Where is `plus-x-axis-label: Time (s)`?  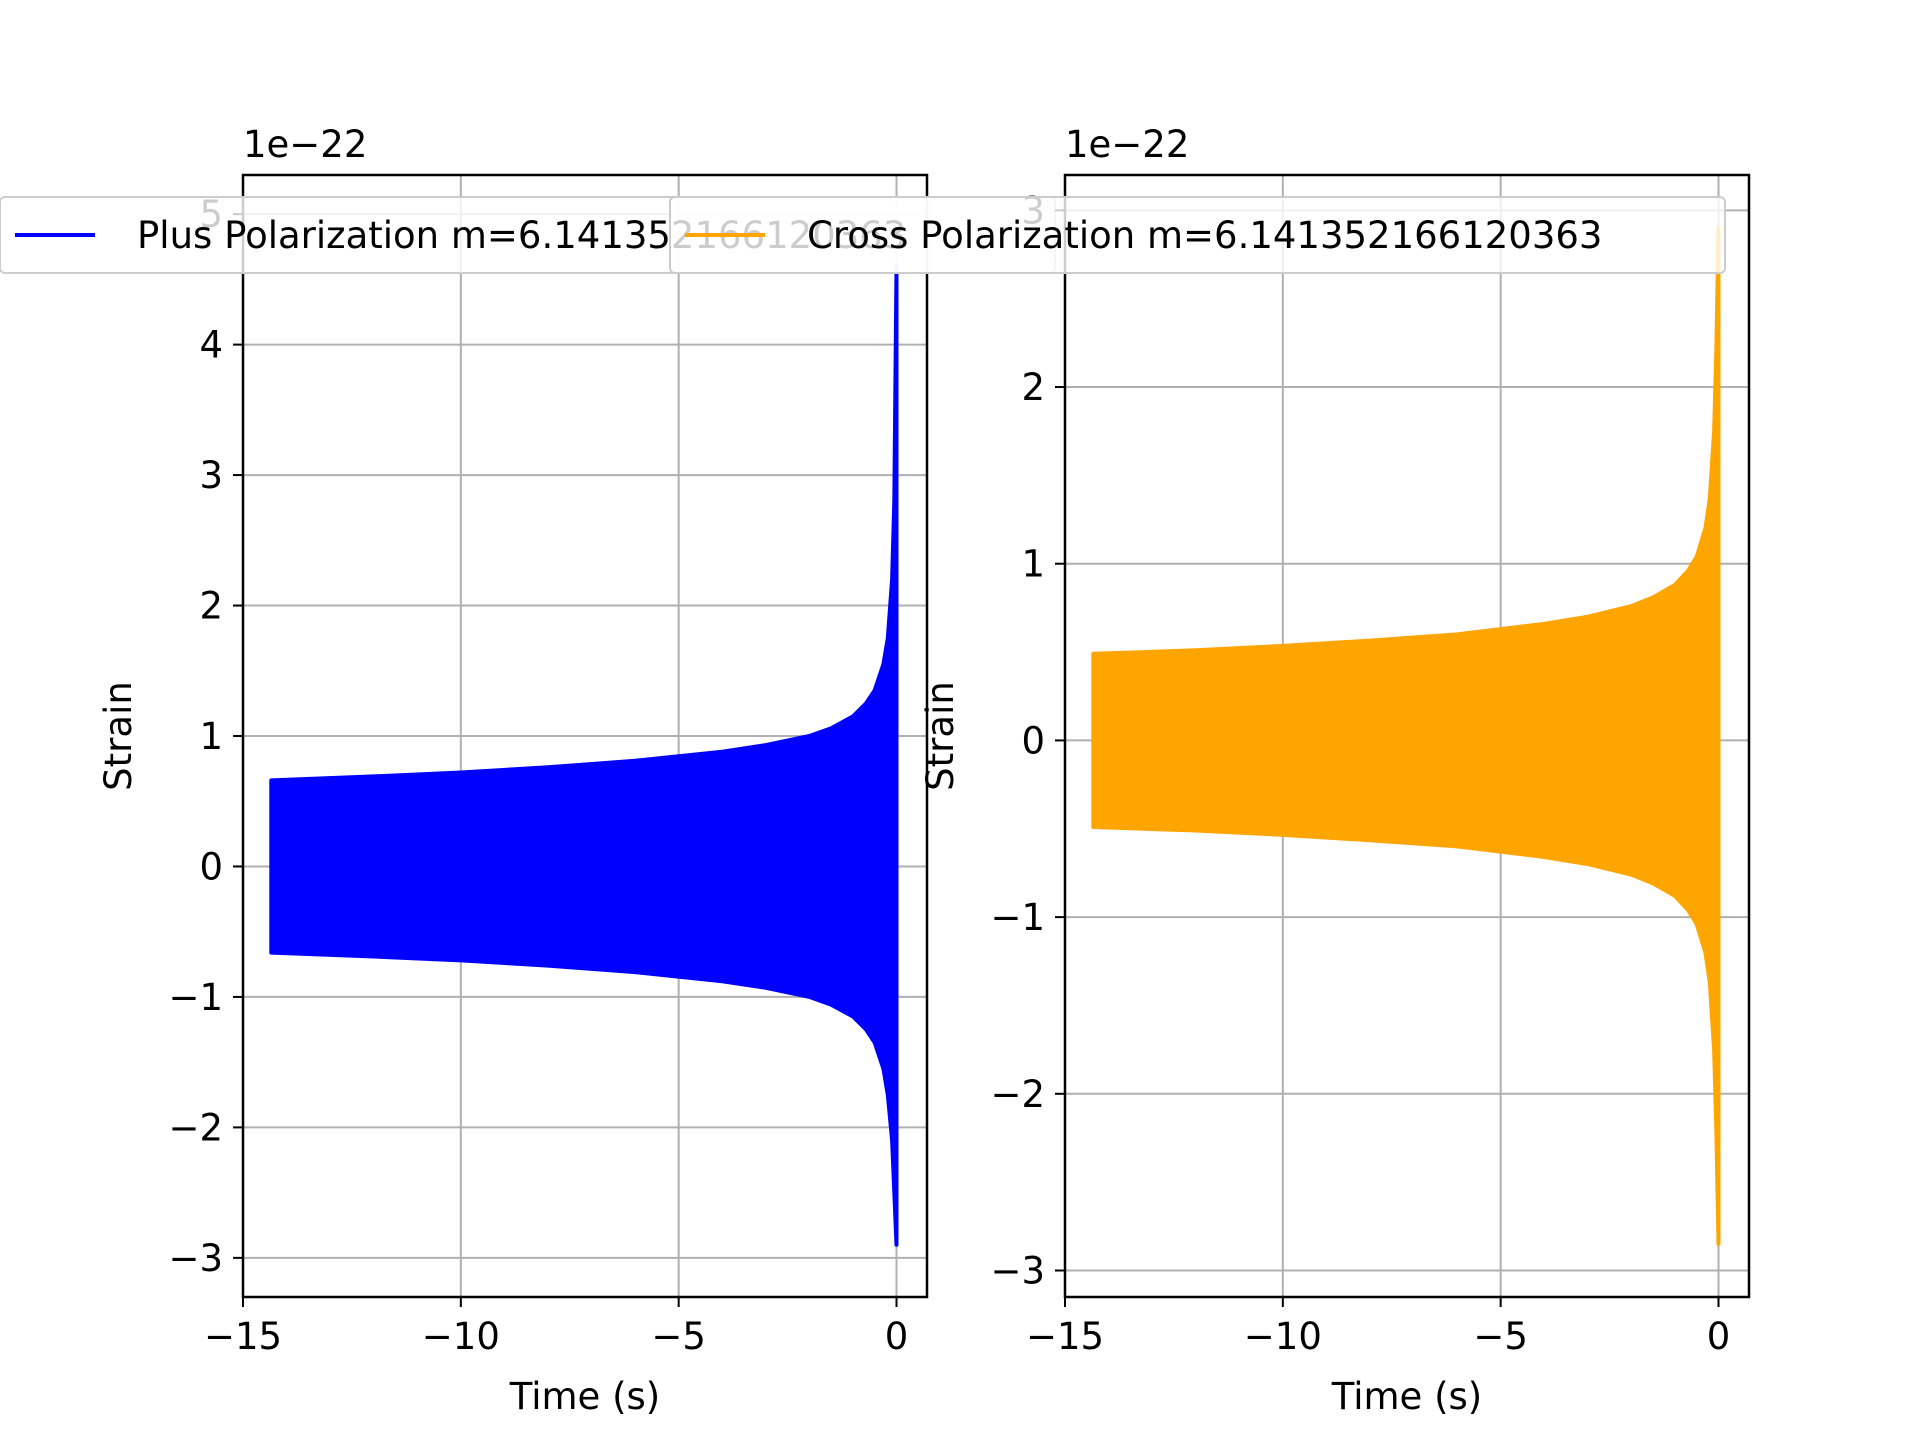 plus-x-axis-label: Time (s) is located at coordinates (584, 1396).